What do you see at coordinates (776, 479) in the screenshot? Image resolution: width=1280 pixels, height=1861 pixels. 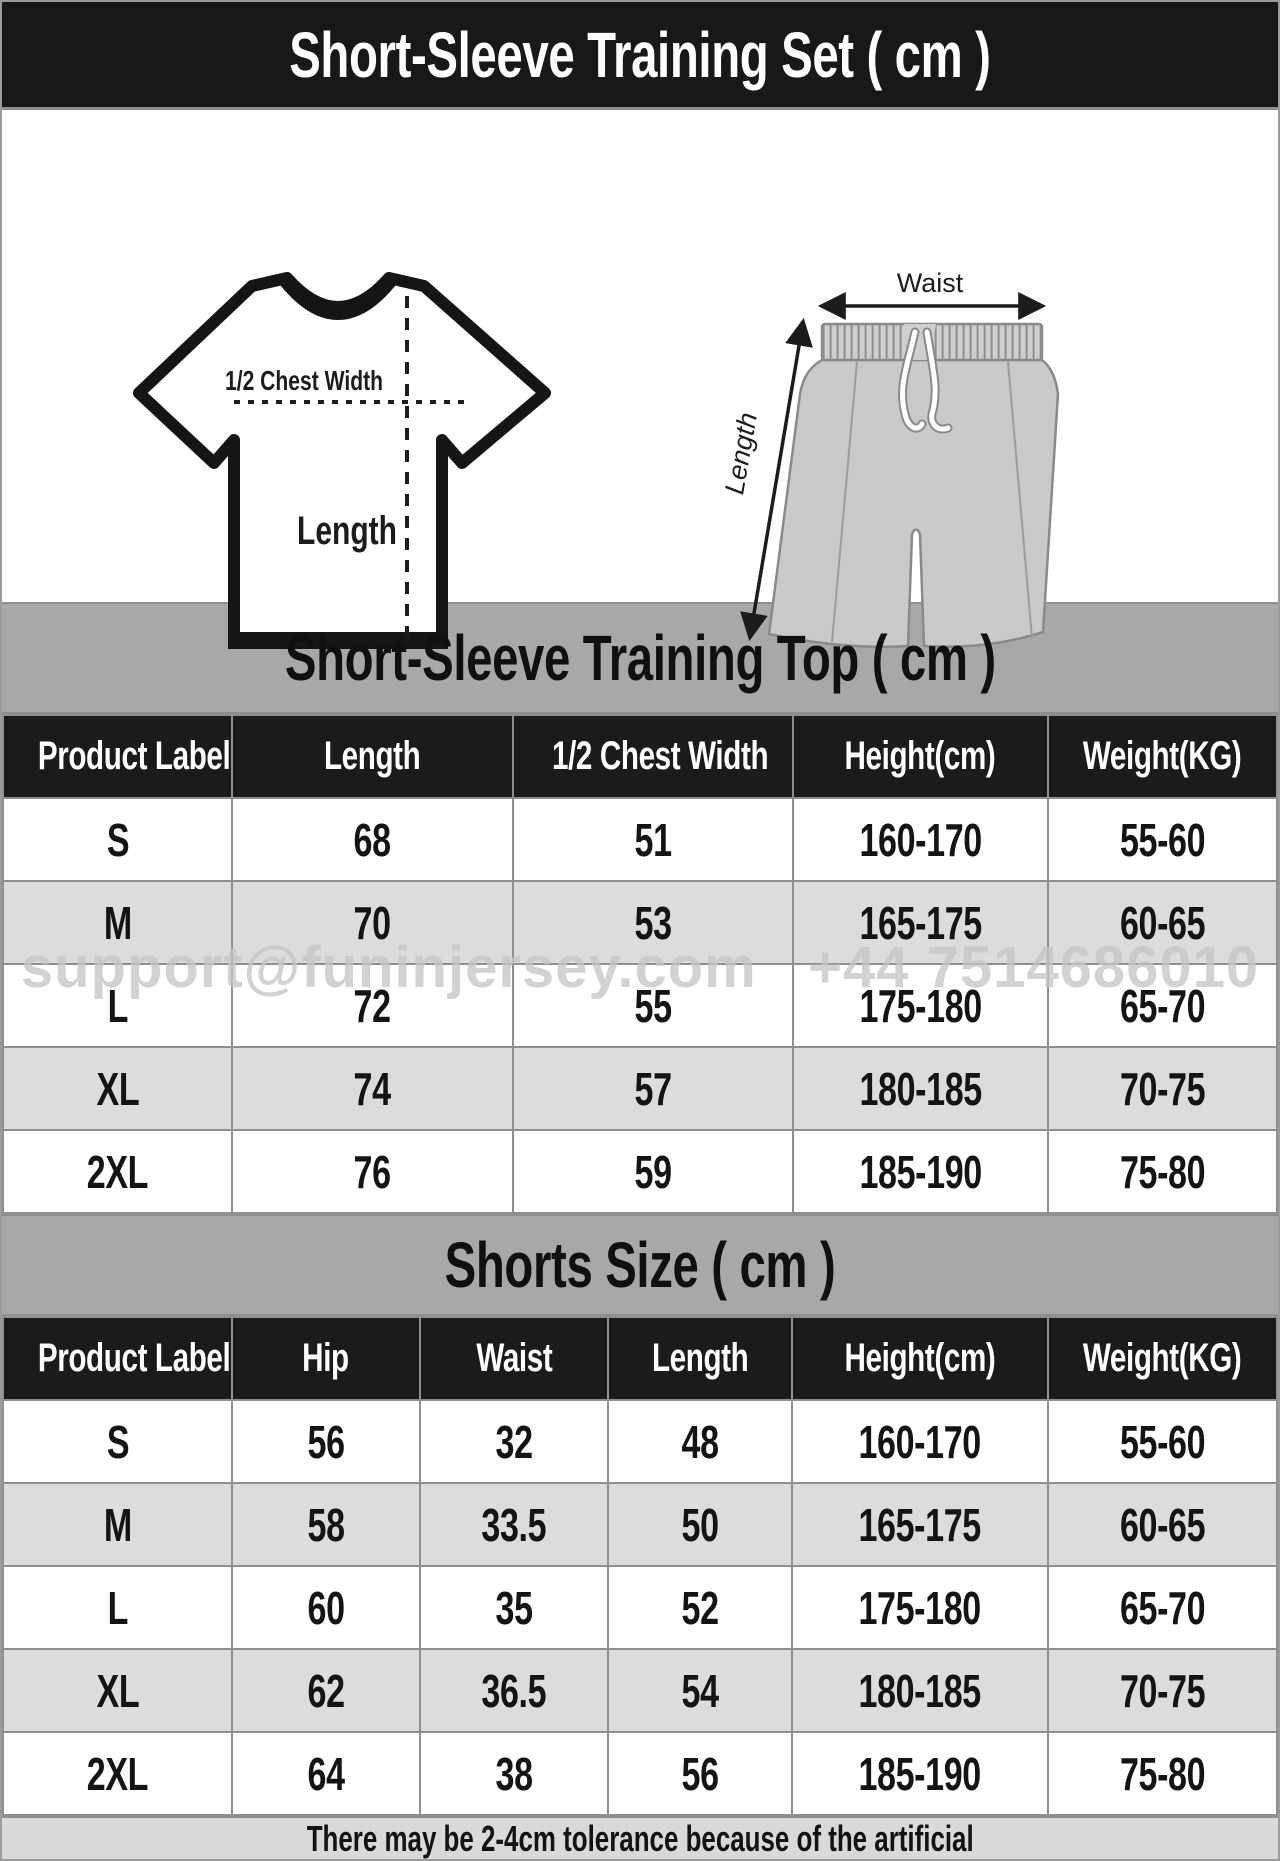 I see `shorts-length-arrow` at bounding box center [776, 479].